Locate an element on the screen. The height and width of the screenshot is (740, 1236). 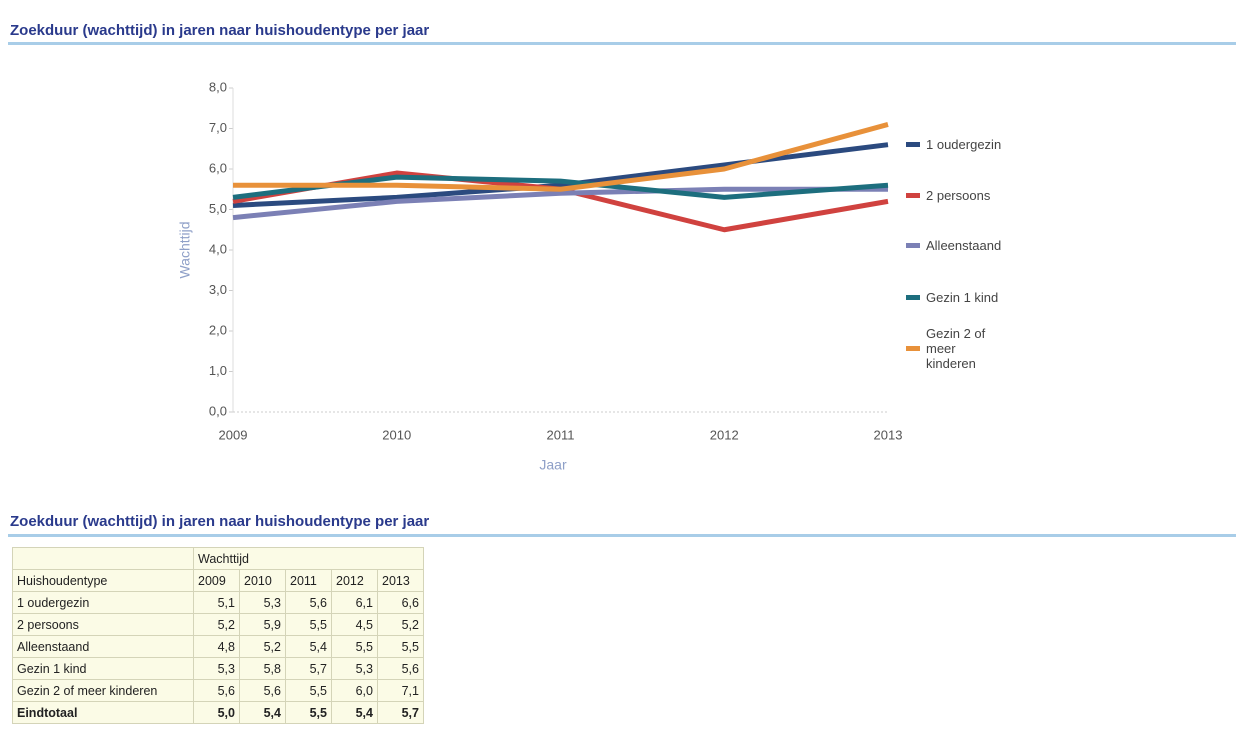
table-column-header: 2009 is located at coordinates (216, 580).